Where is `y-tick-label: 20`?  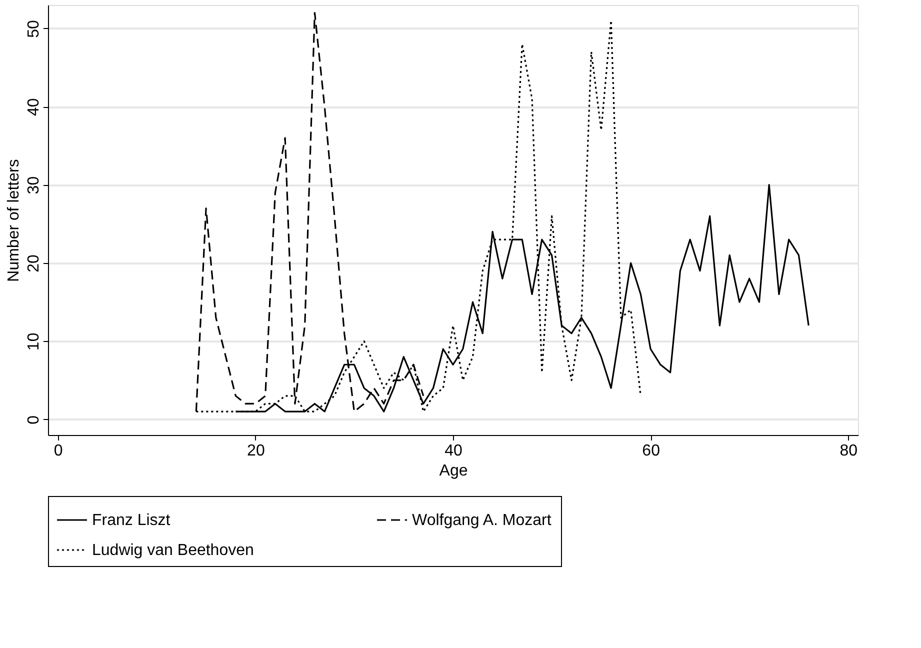
y-tick-label: 20 is located at coordinates (34, 263).